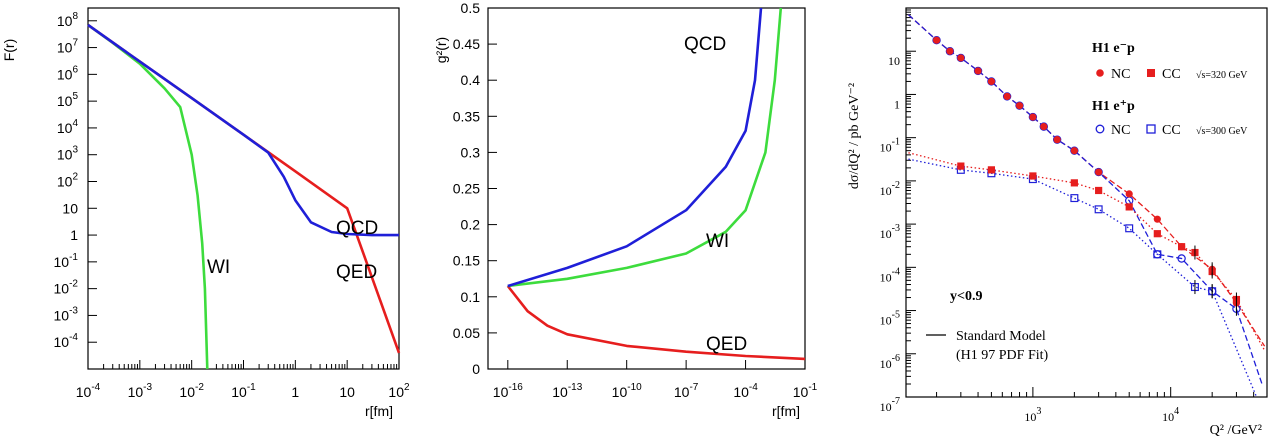  I want to click on y-tick-label: 0.35, so click(466, 116).